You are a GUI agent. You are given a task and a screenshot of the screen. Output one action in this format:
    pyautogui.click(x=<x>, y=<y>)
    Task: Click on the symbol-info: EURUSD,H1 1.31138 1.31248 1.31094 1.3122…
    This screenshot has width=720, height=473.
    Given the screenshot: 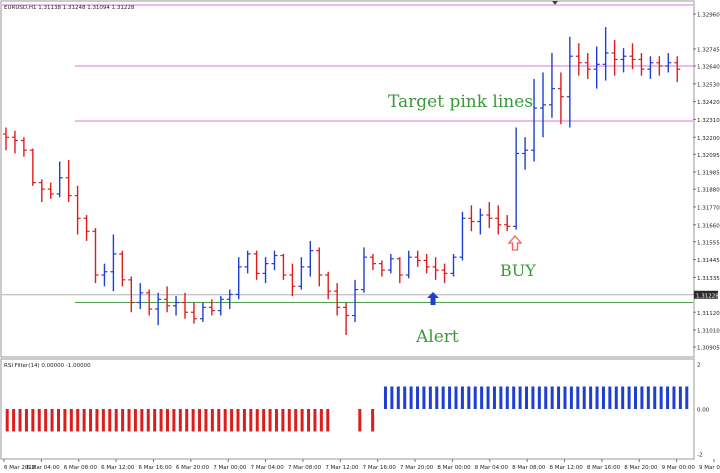 What is the action you would take?
    pyautogui.click(x=69, y=8)
    